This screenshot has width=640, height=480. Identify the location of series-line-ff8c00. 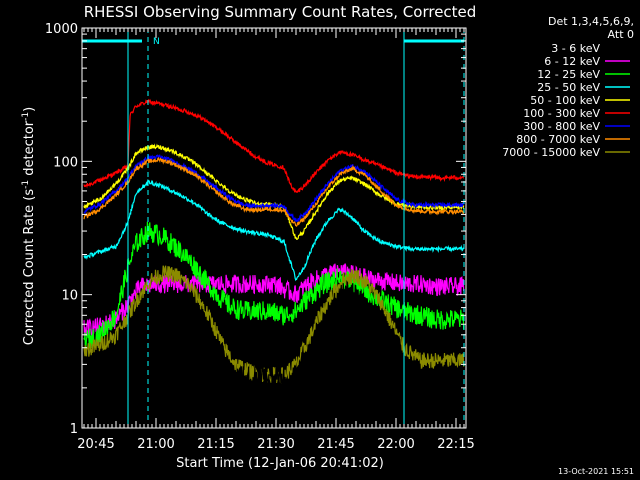
(274, 192).